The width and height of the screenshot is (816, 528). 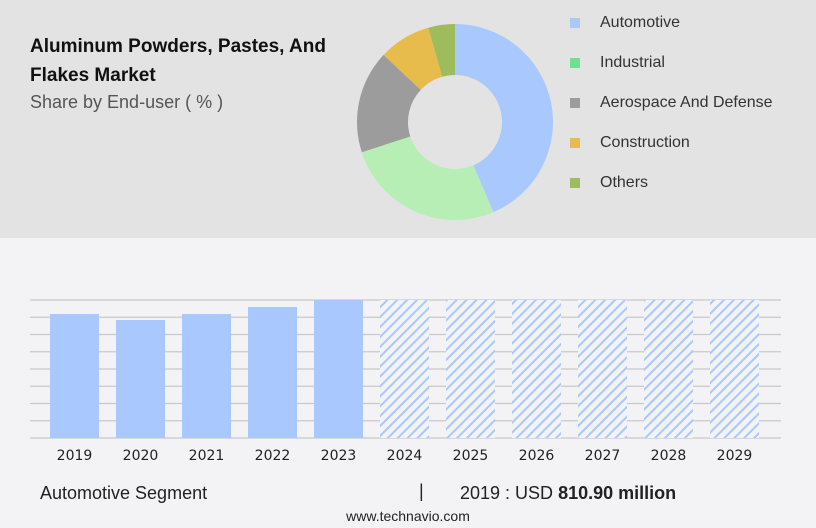 I want to click on bar-2029, so click(x=734, y=369).